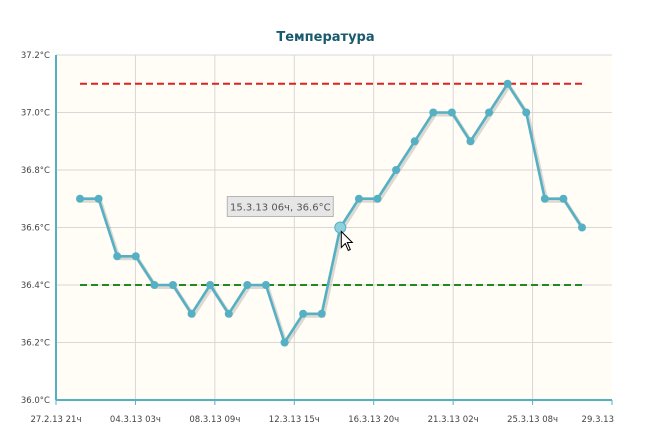  What do you see at coordinates (35, 56) in the screenshot?
I see `y-tick-label: 37.2°C` at bounding box center [35, 56].